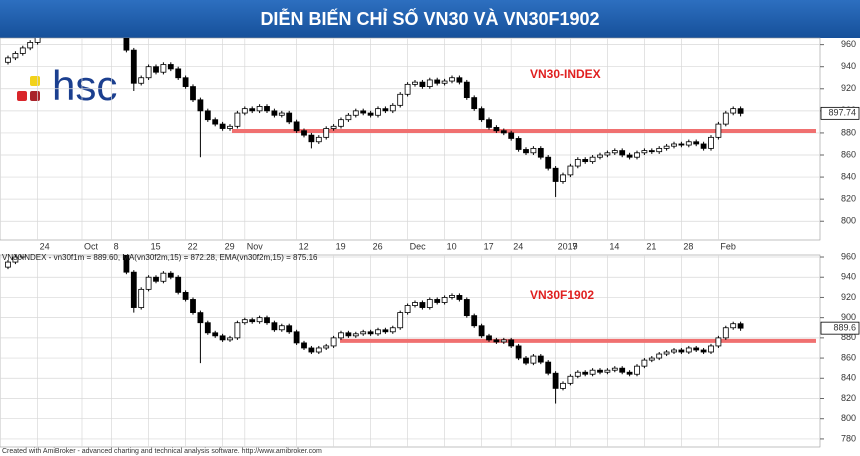 The width and height of the screenshot is (860, 456). Describe the element at coordinates (848, 176) in the screenshot. I see `y-tick-label: 840` at that location.